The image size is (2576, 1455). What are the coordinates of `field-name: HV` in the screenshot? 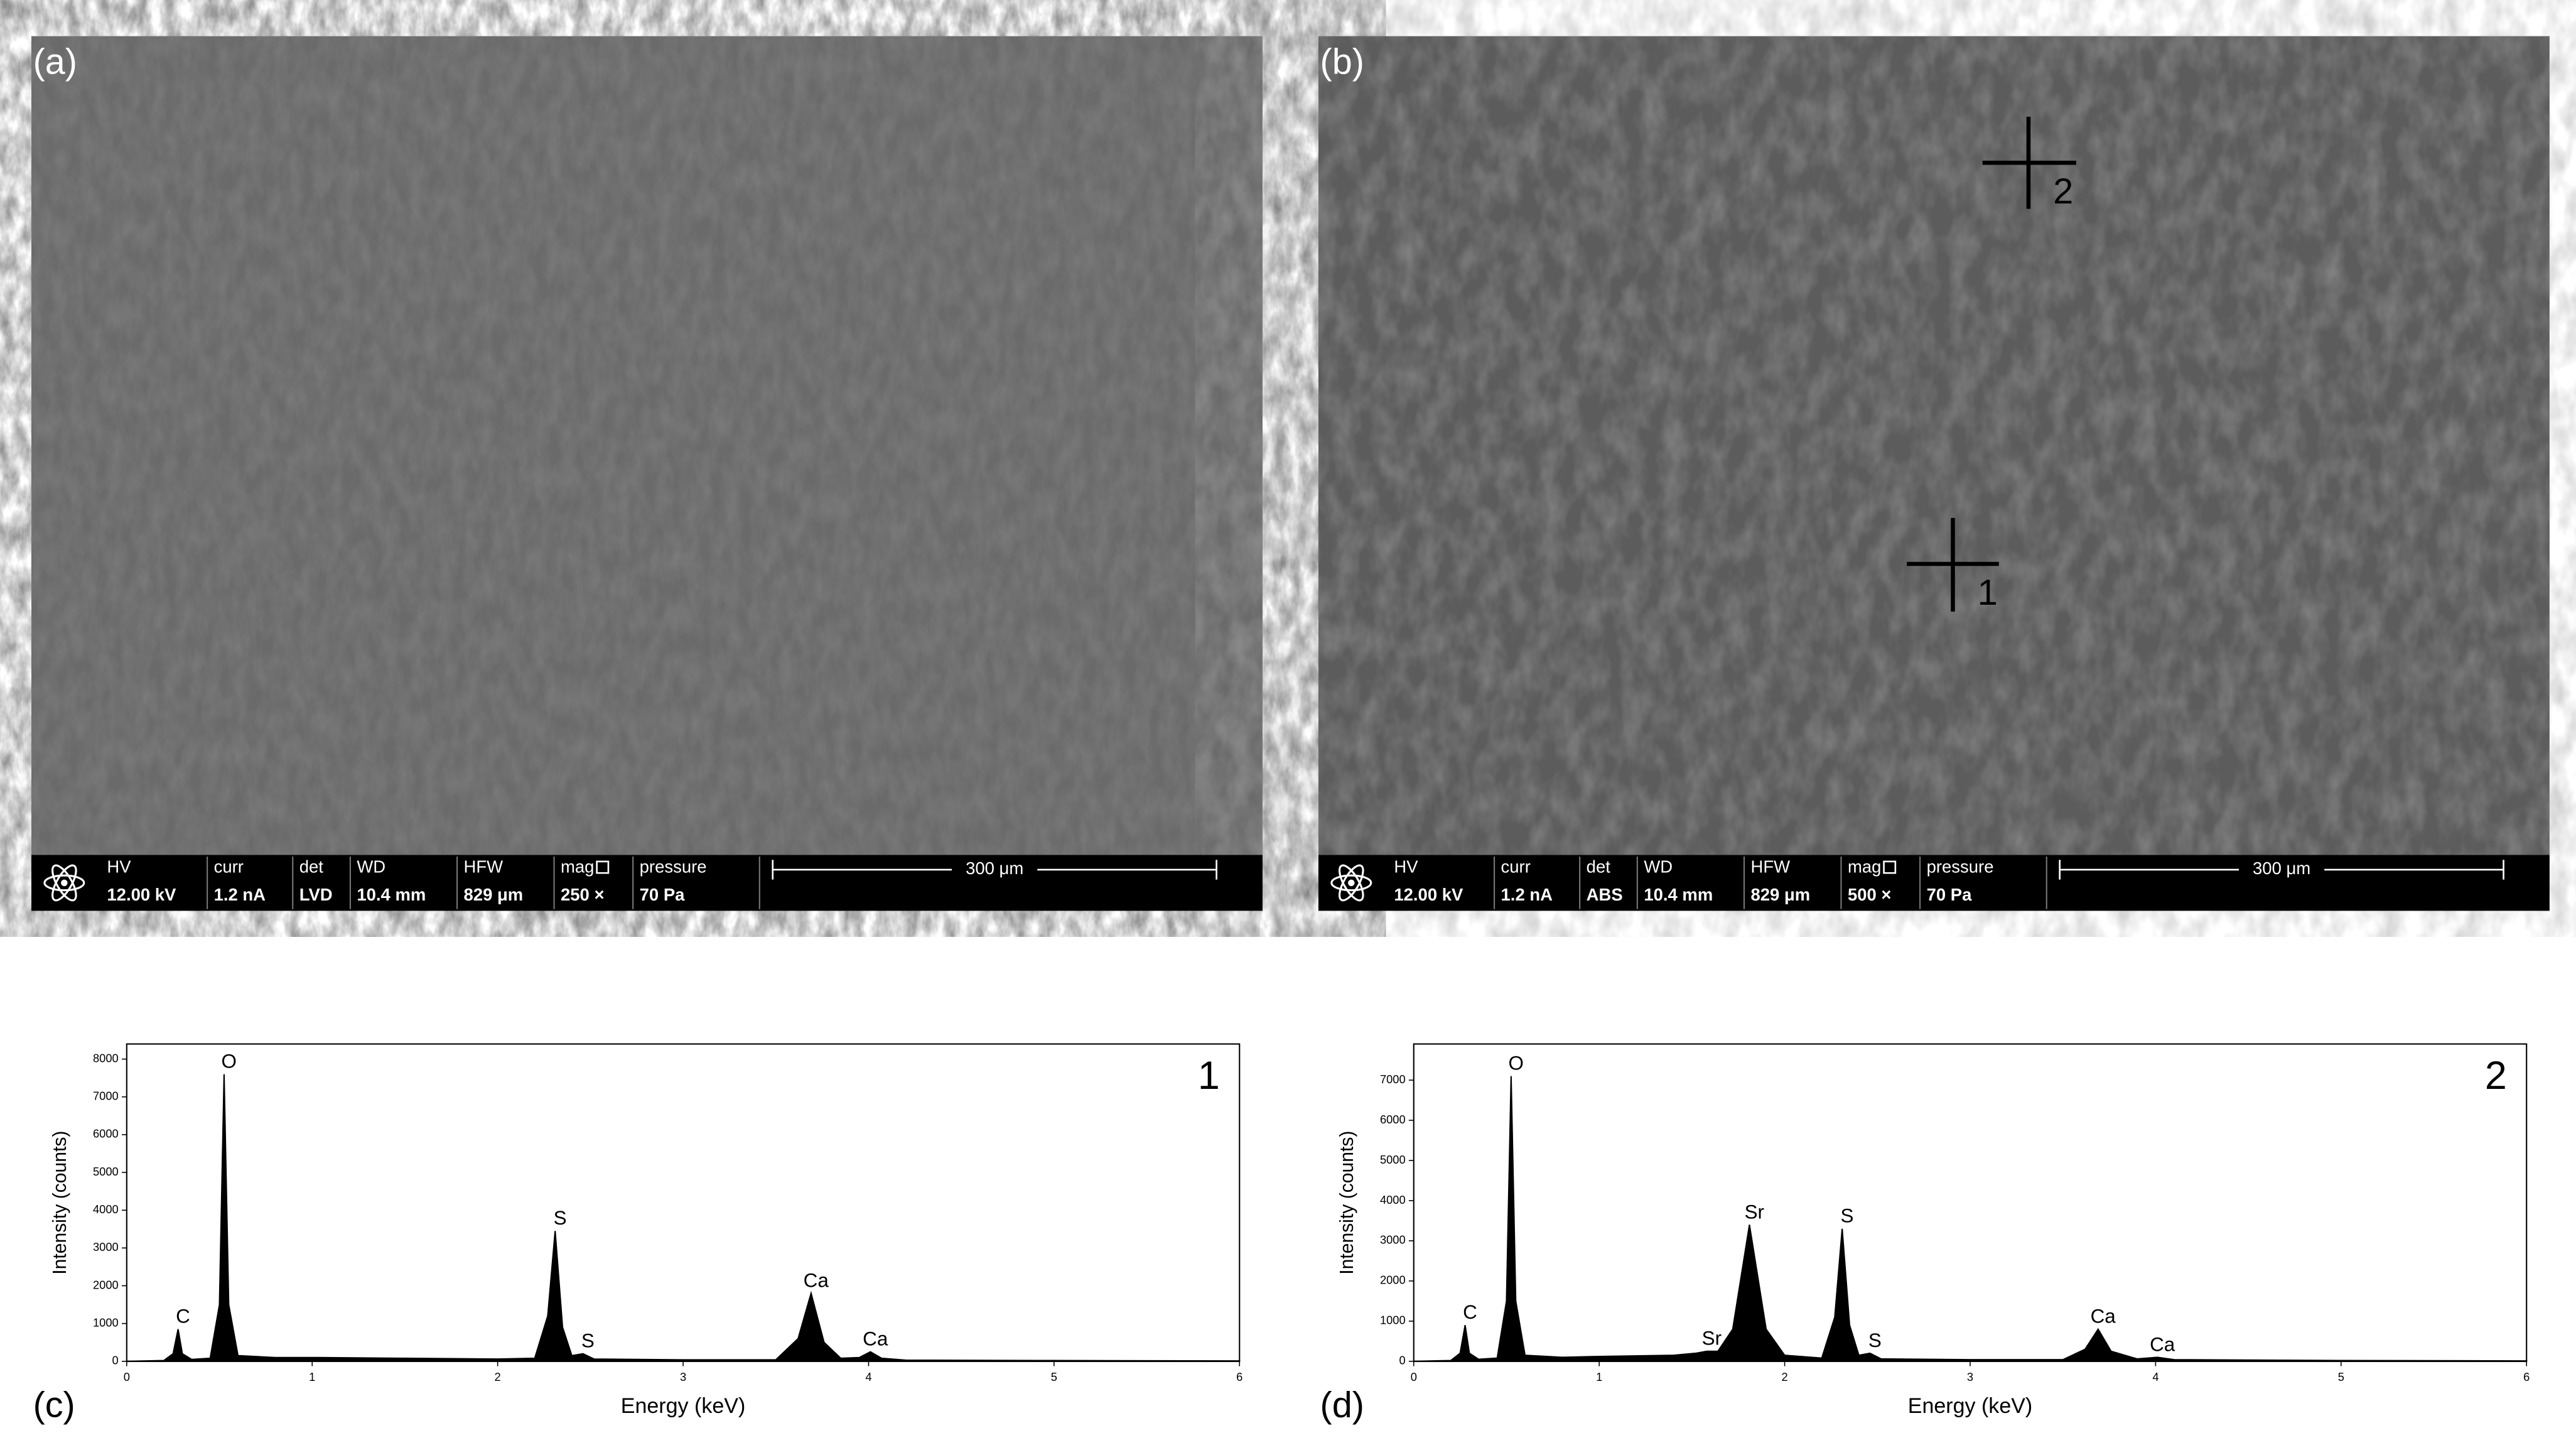 It's located at (1406, 867).